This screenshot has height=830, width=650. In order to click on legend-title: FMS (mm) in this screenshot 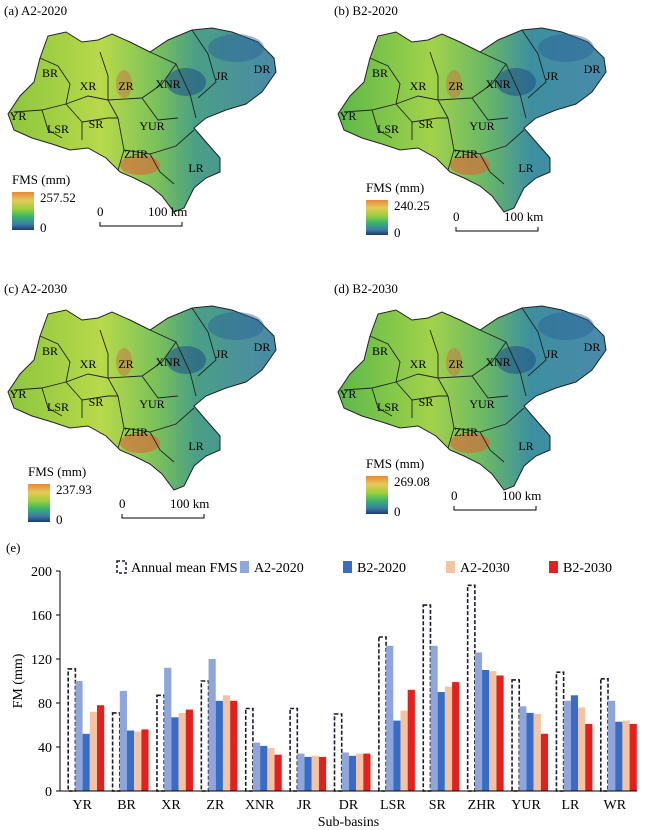, I will do `click(395, 187)`.